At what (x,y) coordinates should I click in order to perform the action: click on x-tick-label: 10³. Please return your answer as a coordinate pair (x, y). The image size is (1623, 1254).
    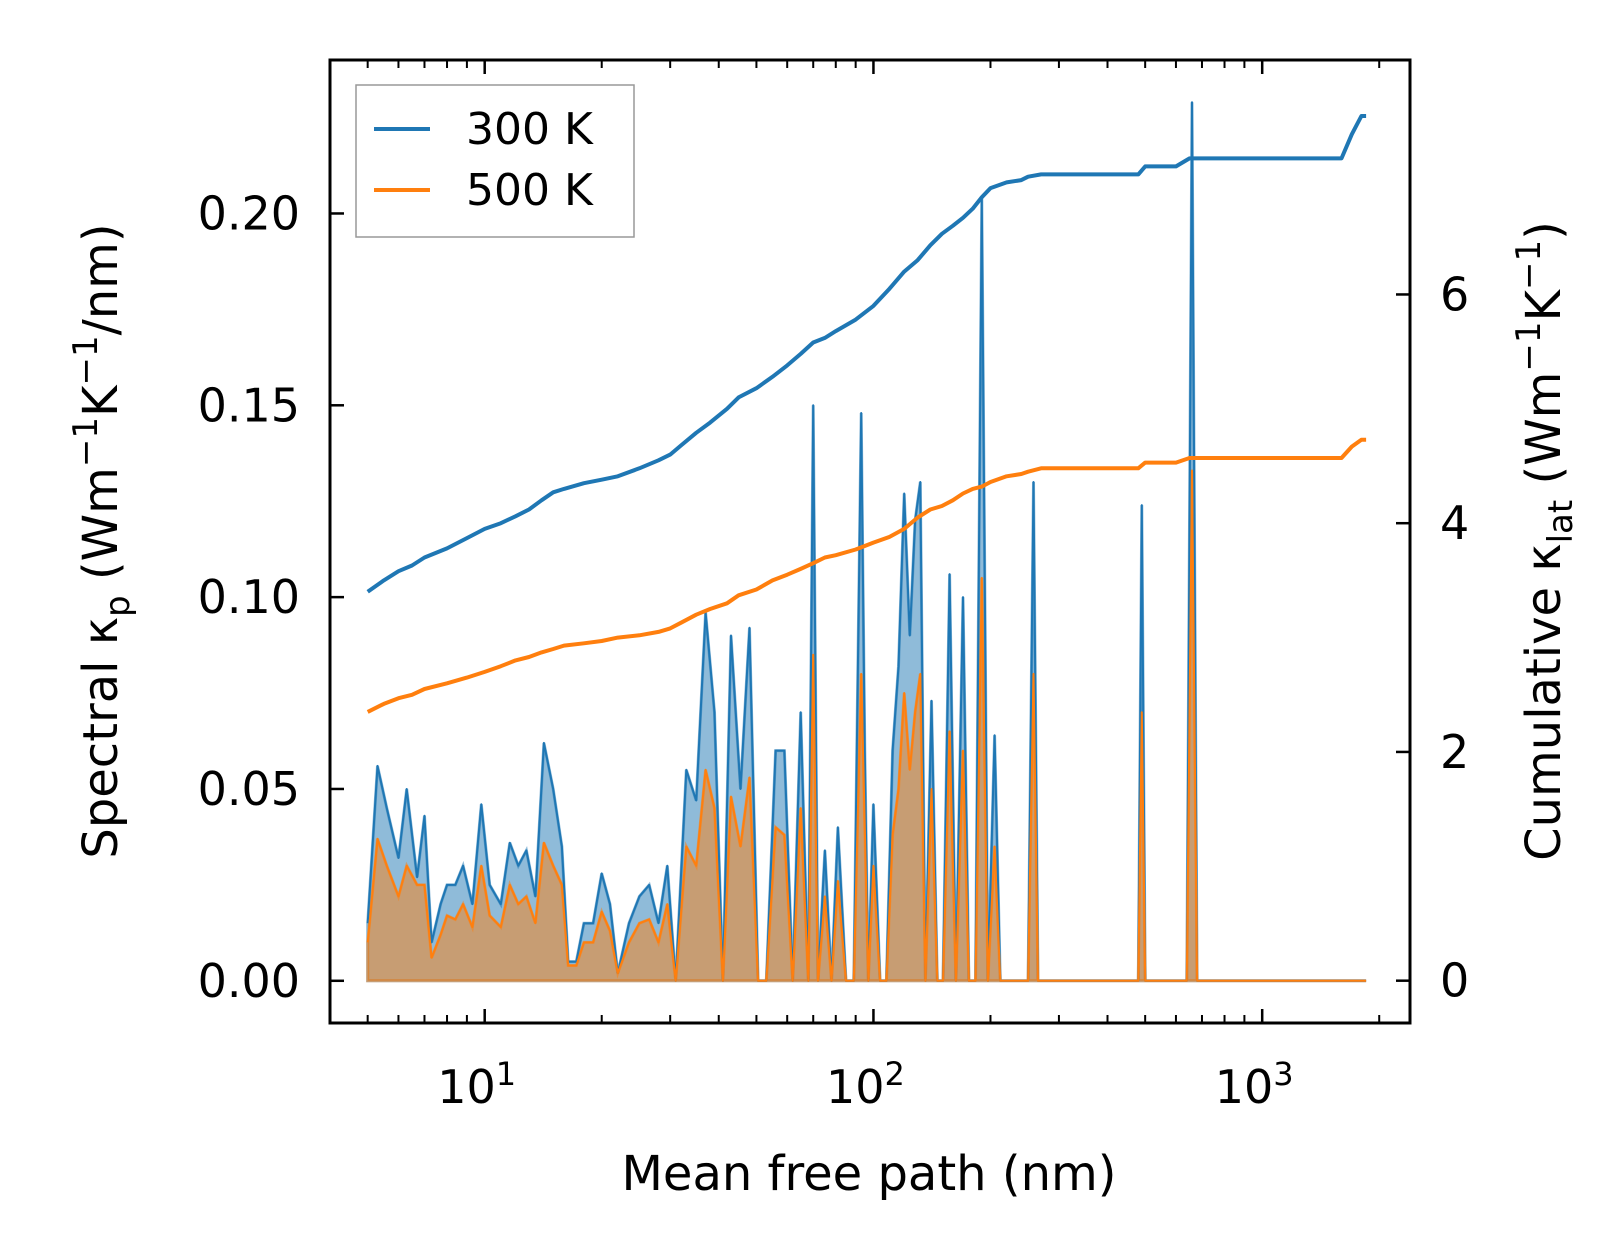
    Looking at the image, I should click on (1254, 1084).